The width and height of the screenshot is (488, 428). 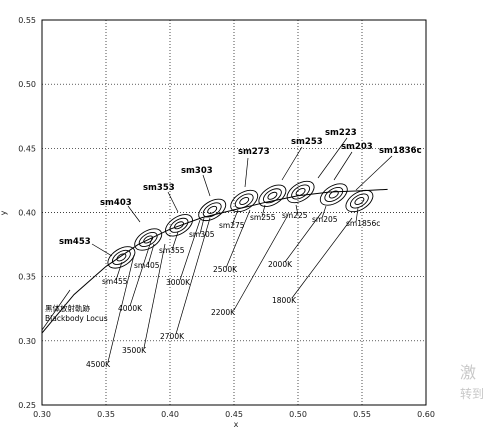 I want to click on ellipse-sm405, so click(x=148, y=239).